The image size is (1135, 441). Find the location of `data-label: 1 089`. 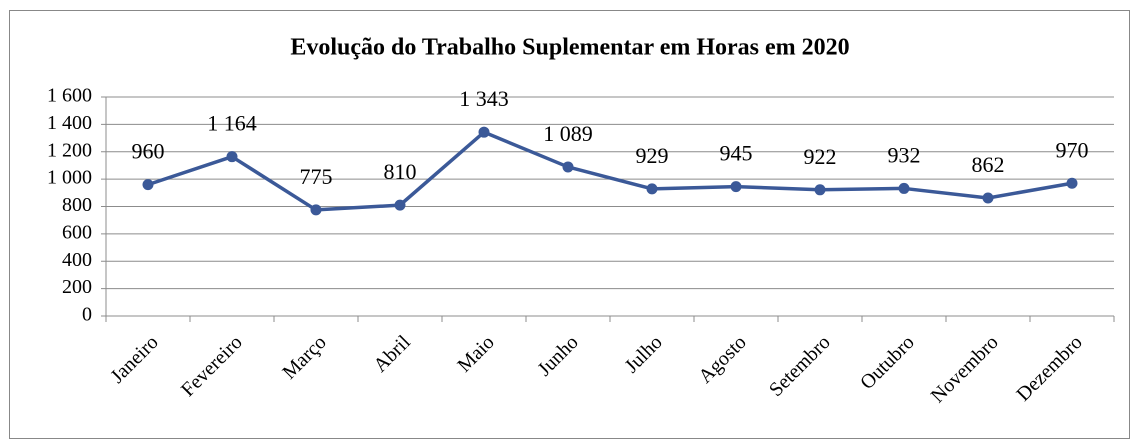

data-label: 1 089 is located at coordinates (568, 133).